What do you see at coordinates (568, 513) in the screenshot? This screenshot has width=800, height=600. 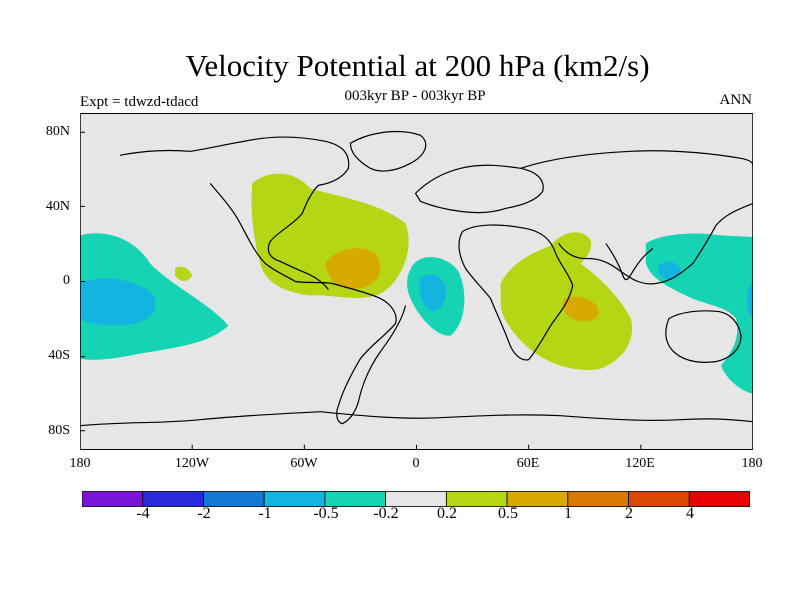 I see `colorbar-label: 1` at bounding box center [568, 513].